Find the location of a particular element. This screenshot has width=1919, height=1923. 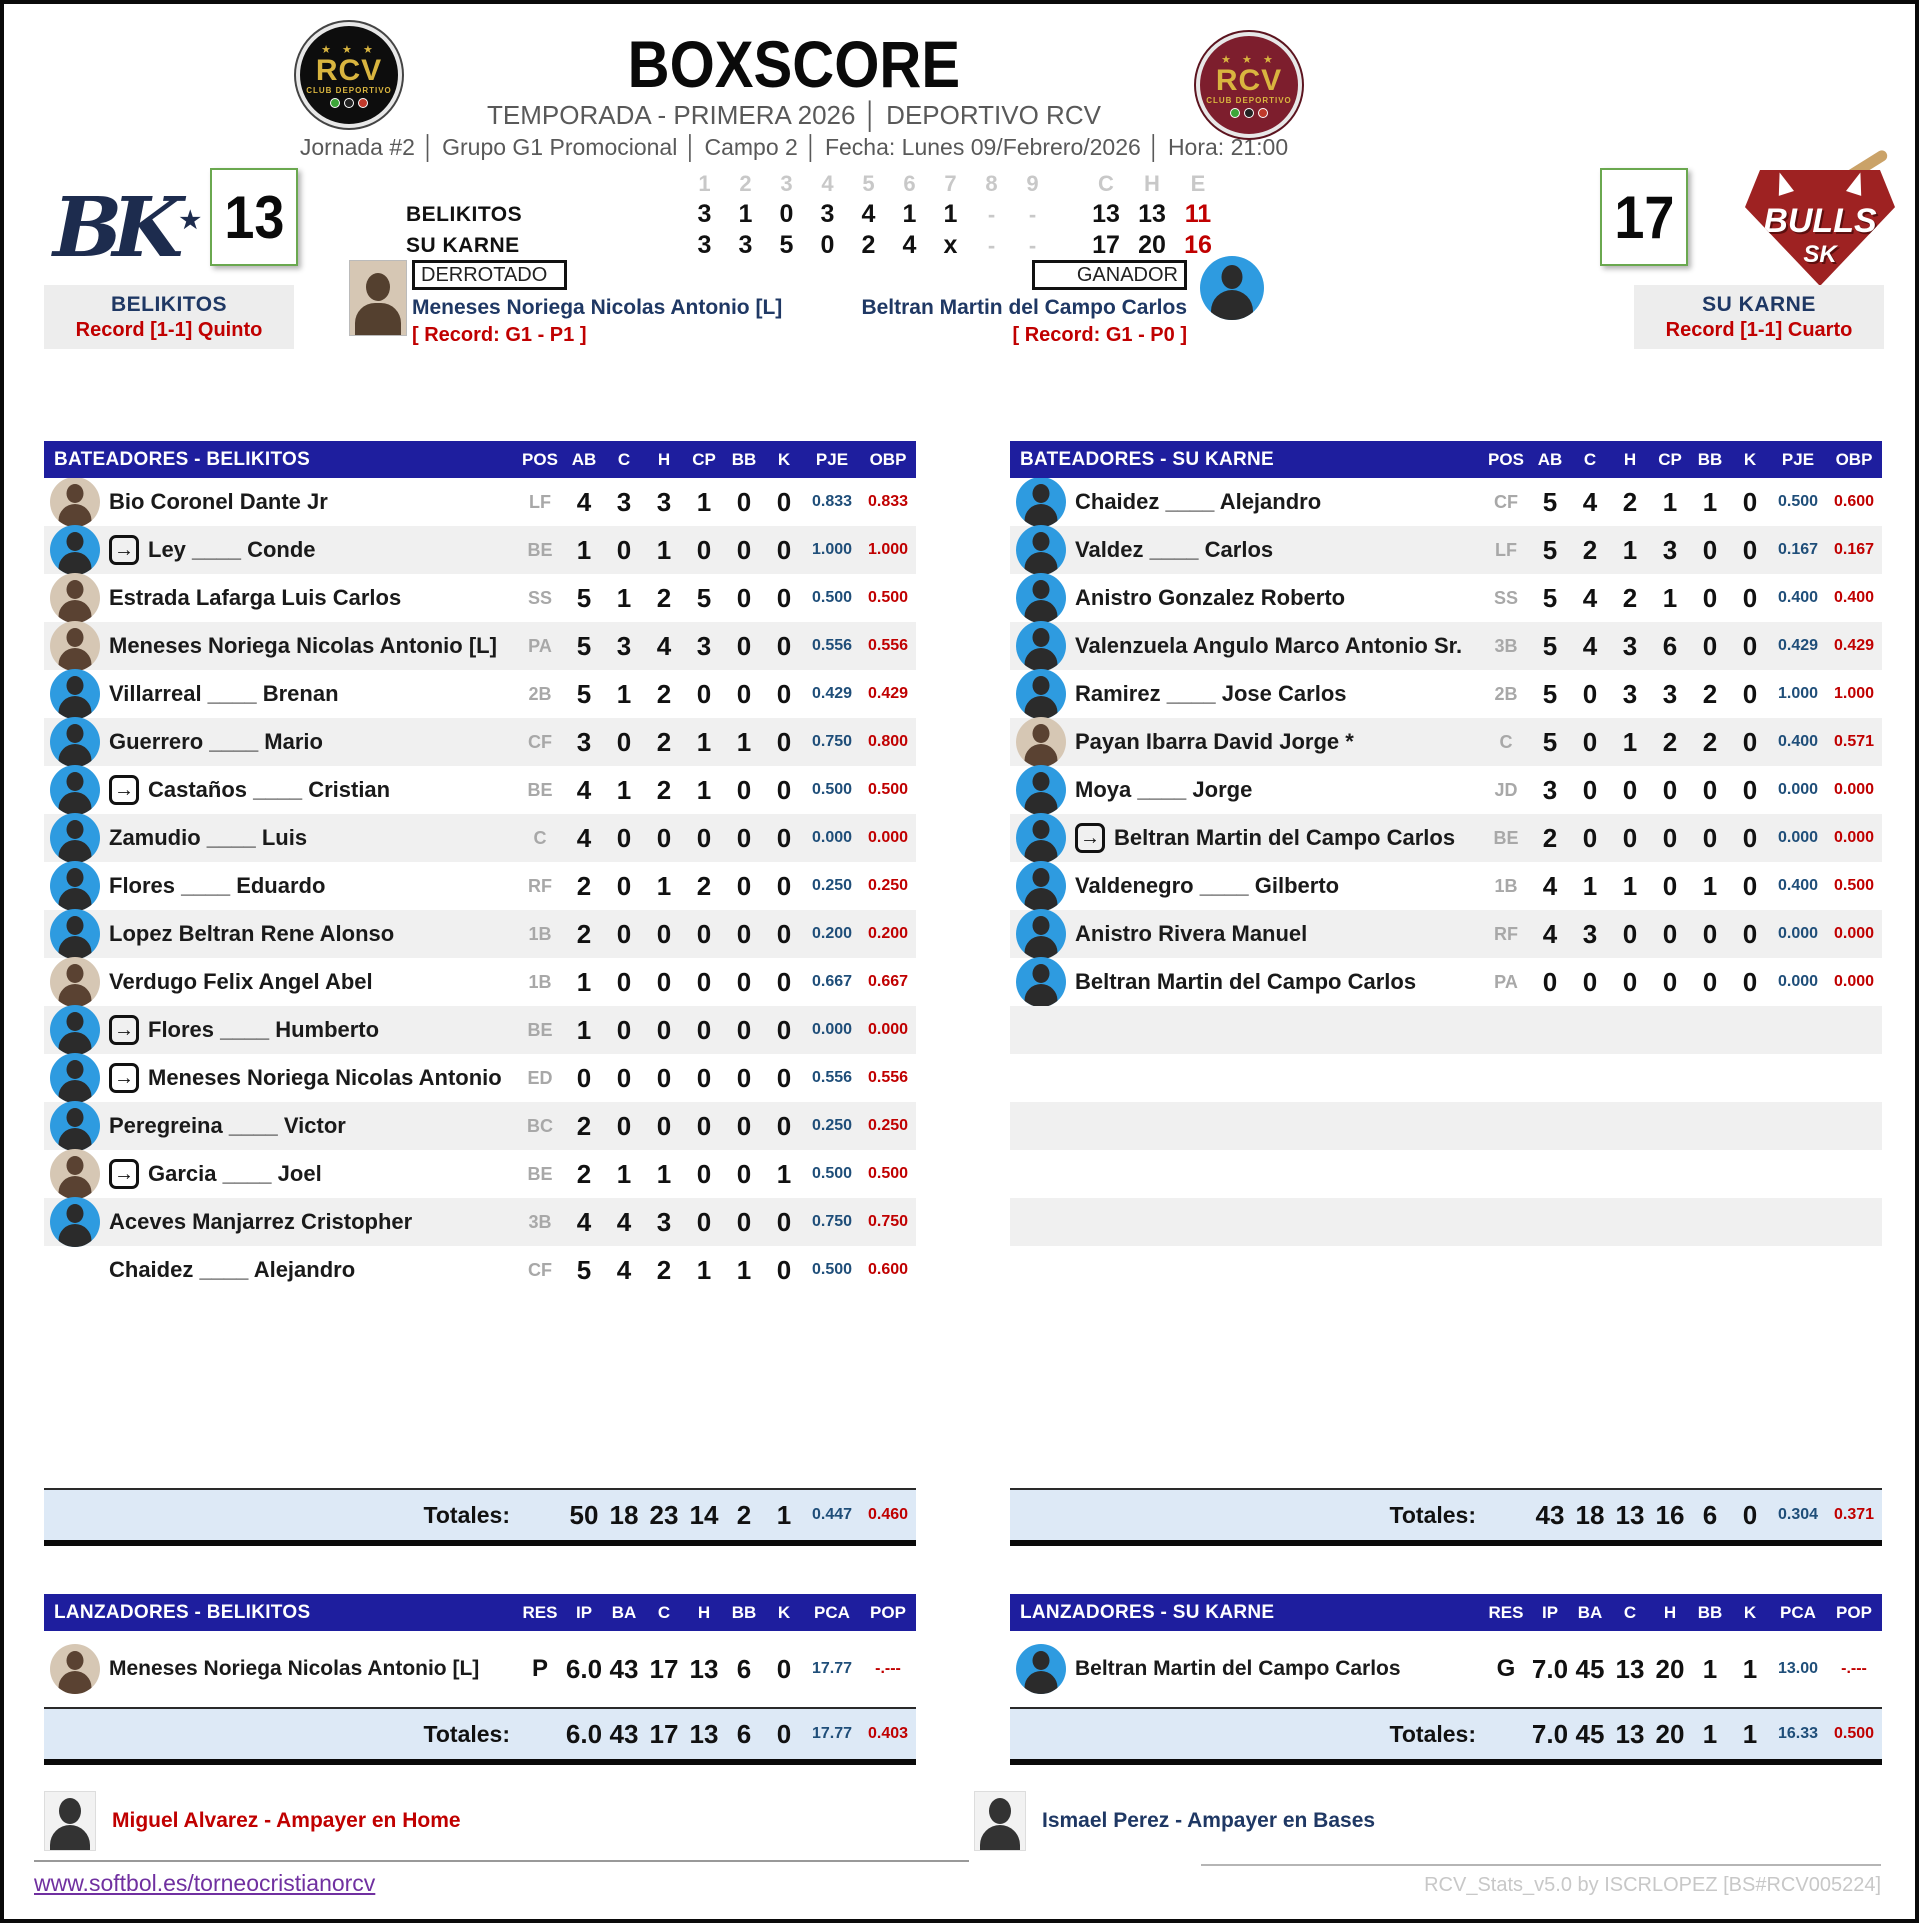

batters-faced-cell: 43 is located at coordinates (624, 1668).